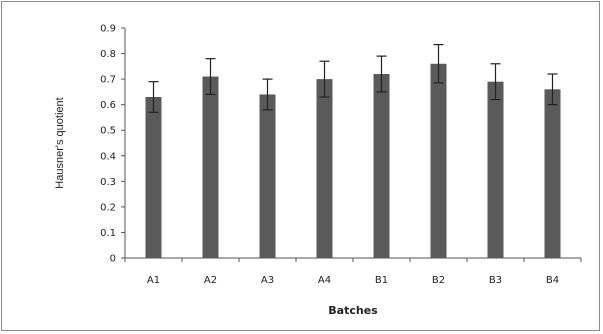  I want to click on bar-a2, so click(210, 167).